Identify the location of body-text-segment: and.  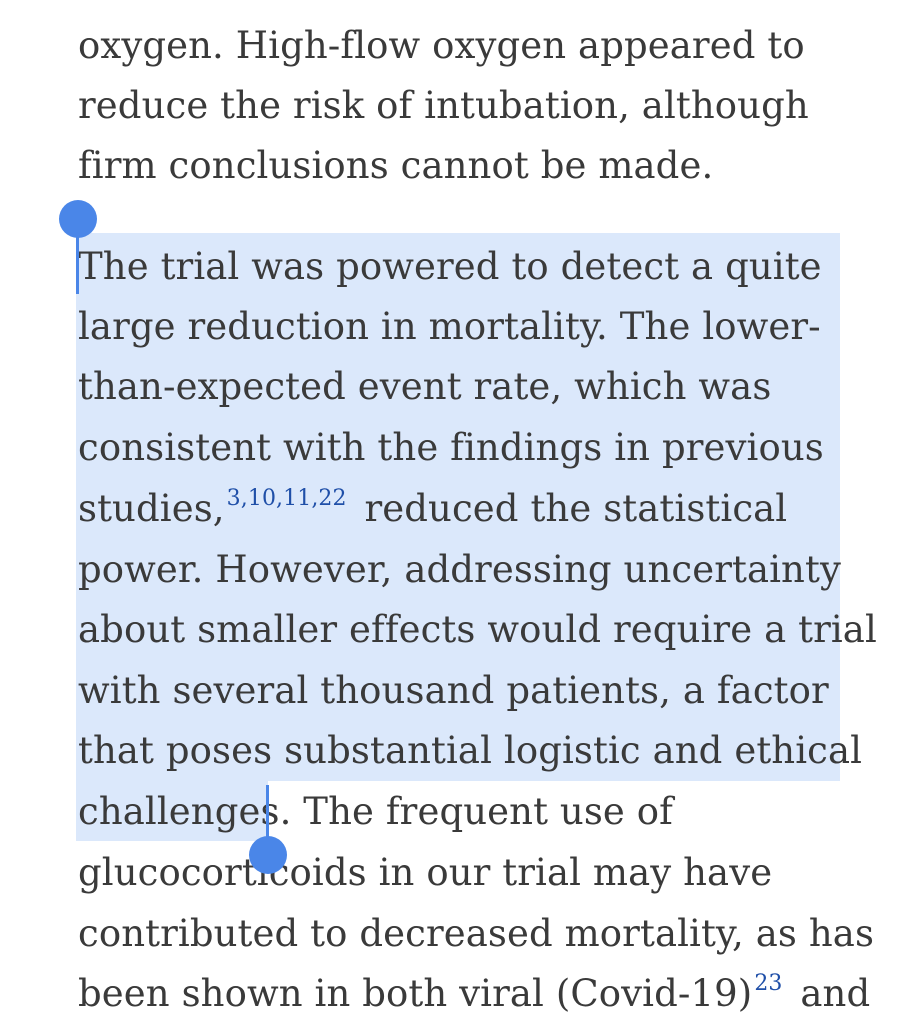
(829, 993).